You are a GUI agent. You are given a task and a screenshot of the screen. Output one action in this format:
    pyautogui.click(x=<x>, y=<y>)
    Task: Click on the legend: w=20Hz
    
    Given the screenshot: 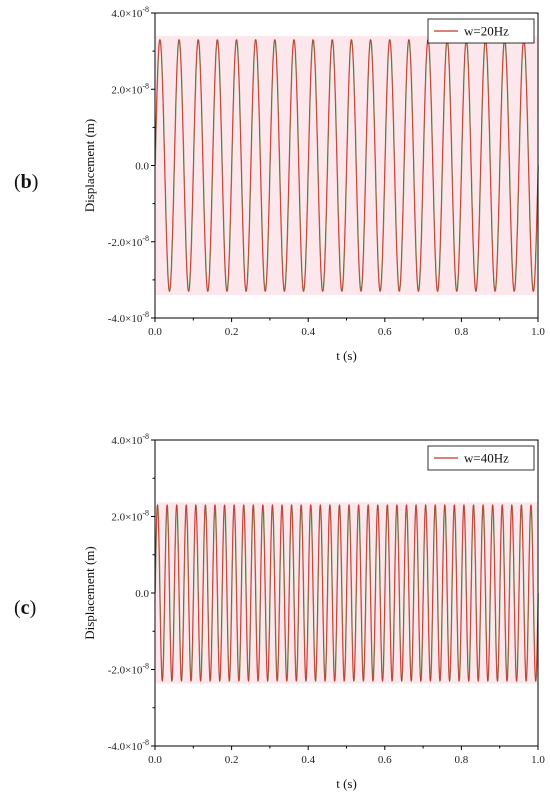 What is the action you would take?
    pyautogui.click(x=481, y=31)
    